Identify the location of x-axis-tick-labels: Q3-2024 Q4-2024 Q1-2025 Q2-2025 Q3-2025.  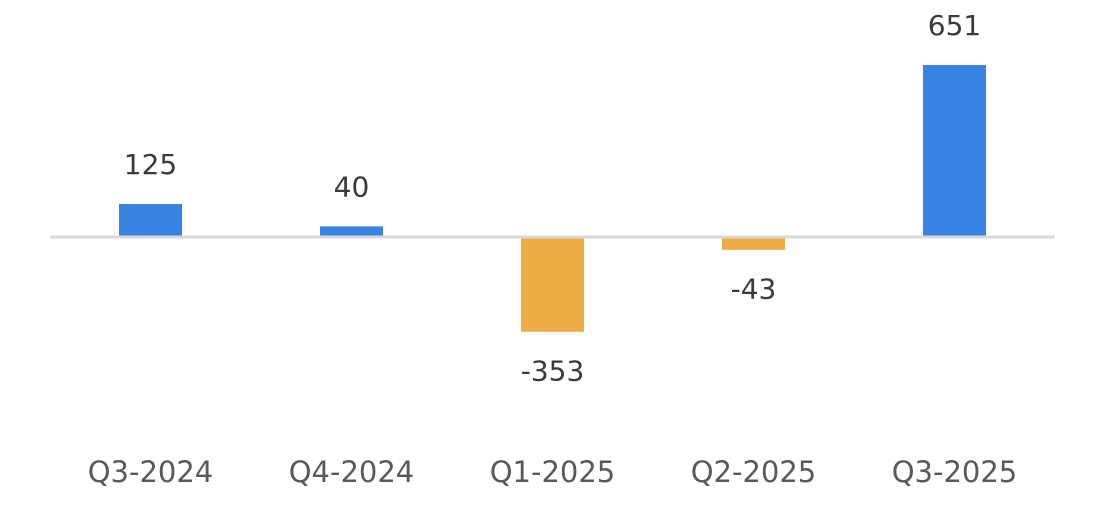
(553, 472).